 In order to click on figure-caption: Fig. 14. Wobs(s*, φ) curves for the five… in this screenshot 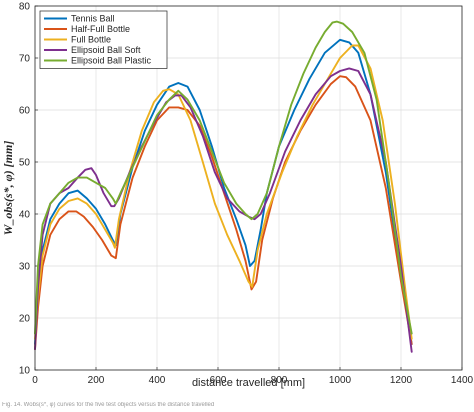, I will do `click(108, 405)`.